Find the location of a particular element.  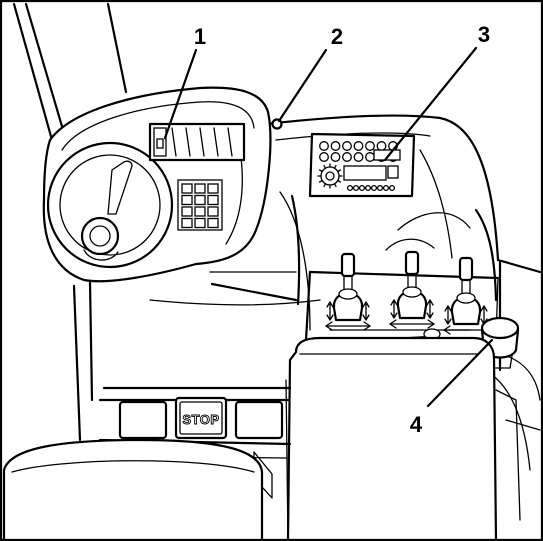

switch-panel is located at coordinates (362, 165).